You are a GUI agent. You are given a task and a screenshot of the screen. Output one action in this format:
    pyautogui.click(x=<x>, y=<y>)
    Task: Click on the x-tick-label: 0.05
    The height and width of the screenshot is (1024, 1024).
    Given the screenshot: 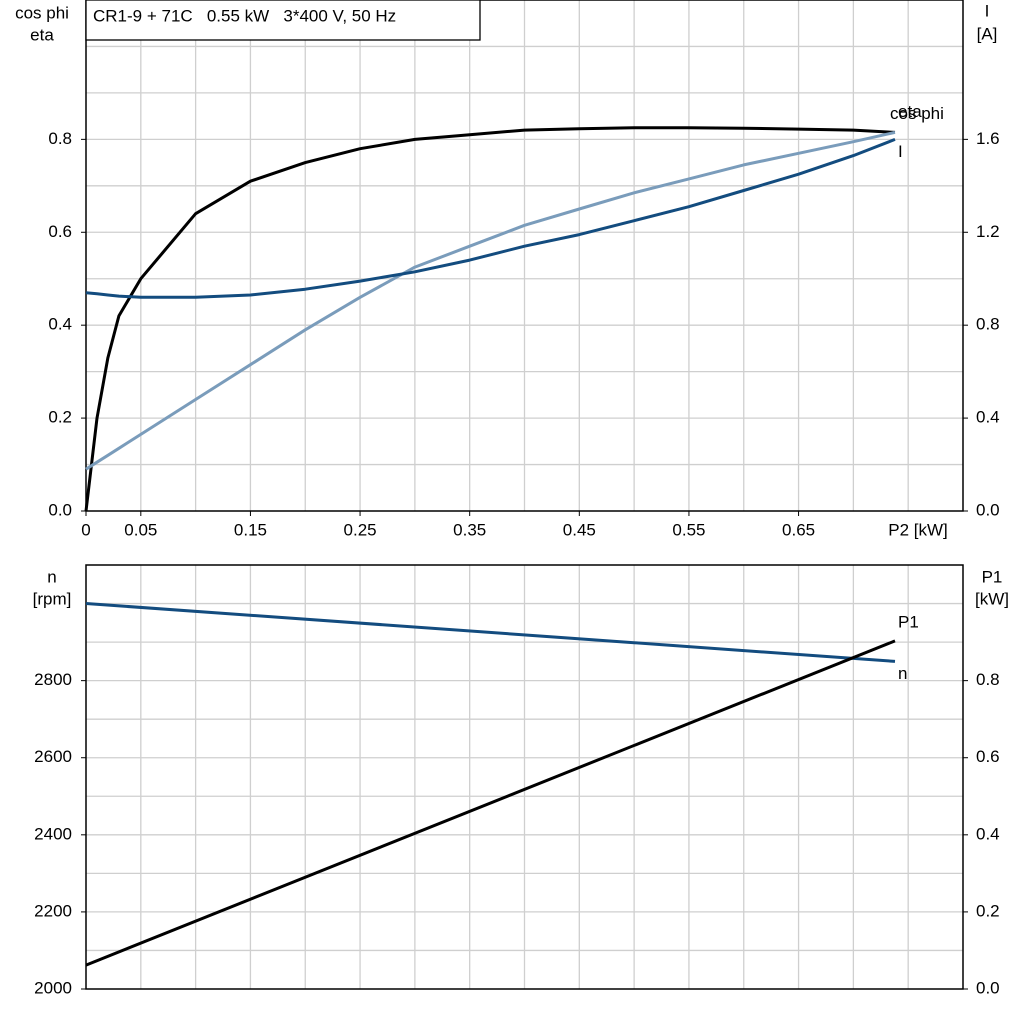 What is the action you would take?
    pyautogui.click(x=140, y=529)
    